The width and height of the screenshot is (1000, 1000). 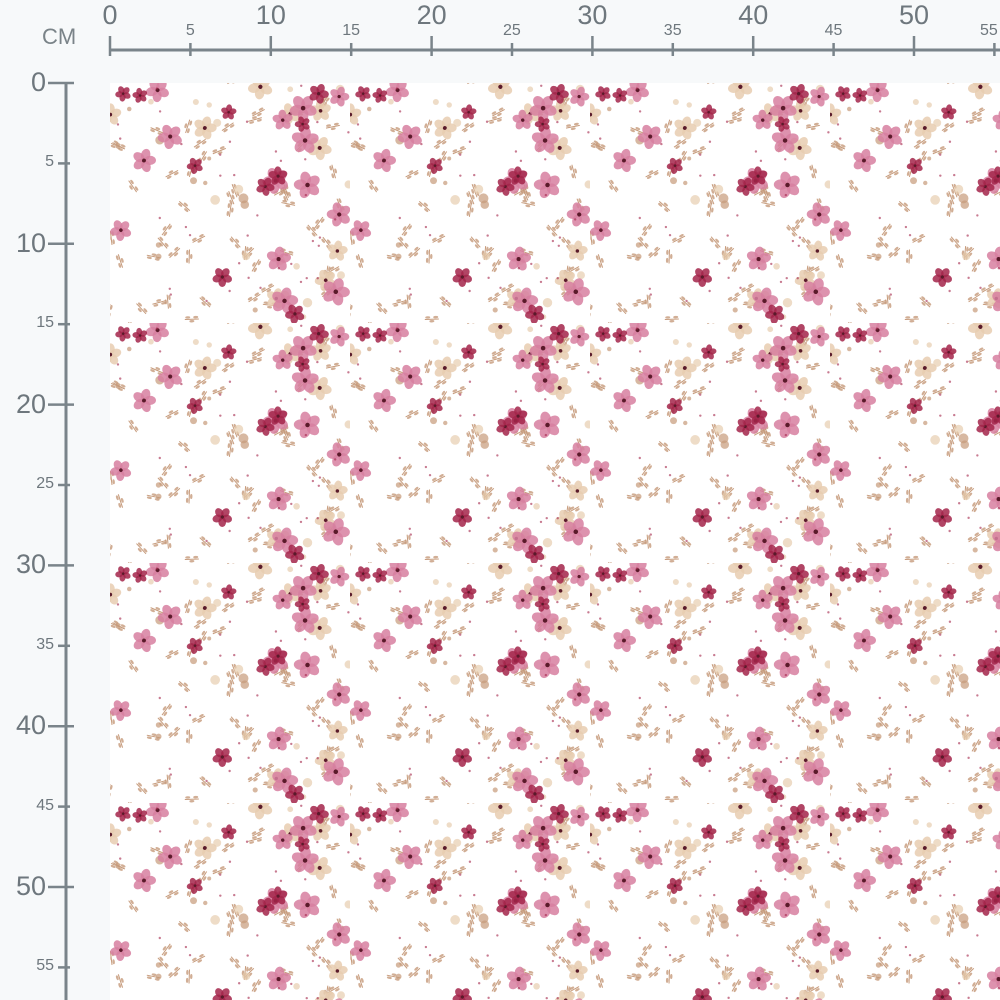 What do you see at coordinates (49, 162) in the screenshot?
I see `left-ruler-label: 5` at bounding box center [49, 162].